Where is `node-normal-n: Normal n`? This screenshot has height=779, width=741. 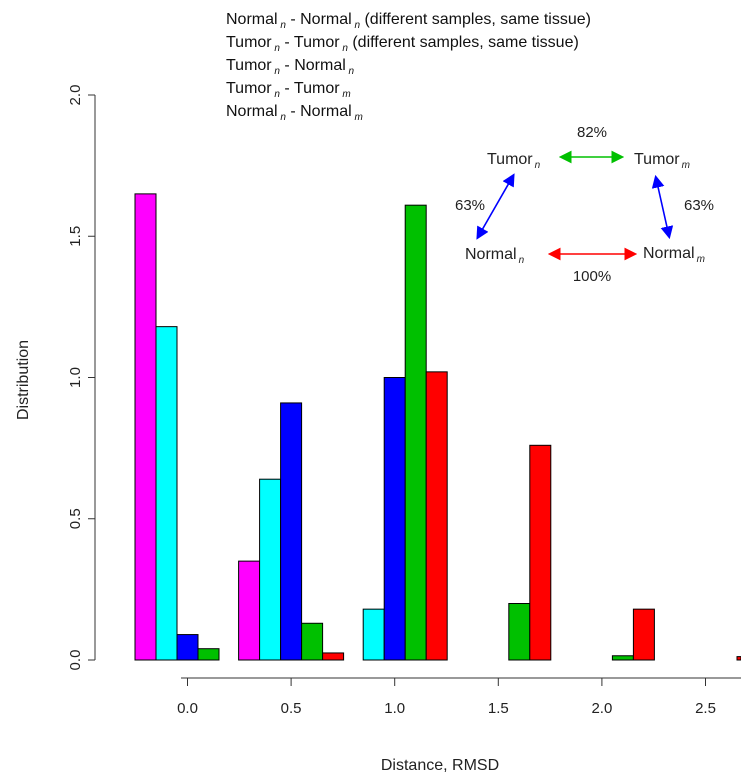
node-normal-n: Normal n is located at coordinates (495, 256).